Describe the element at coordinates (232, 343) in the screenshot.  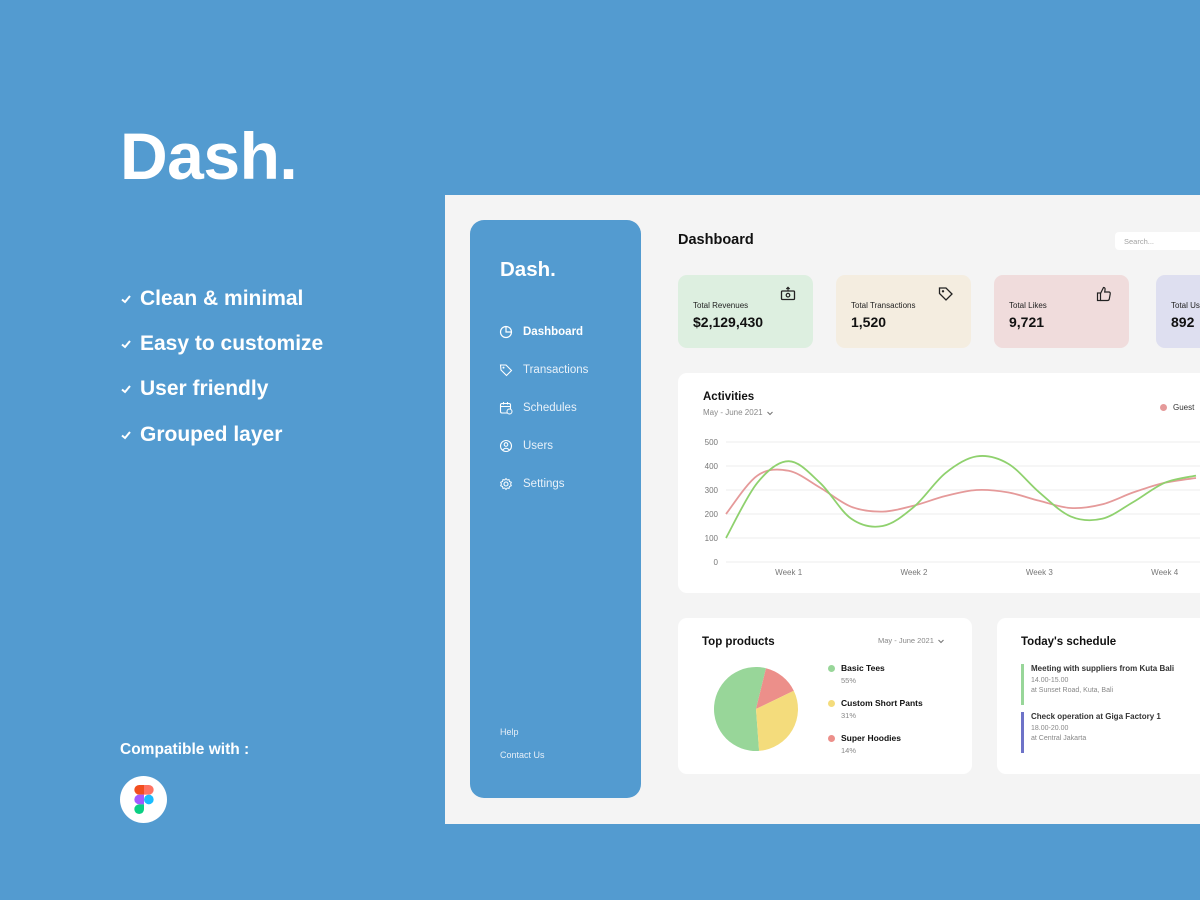
I see `feature-label: Easy to customize` at that location.